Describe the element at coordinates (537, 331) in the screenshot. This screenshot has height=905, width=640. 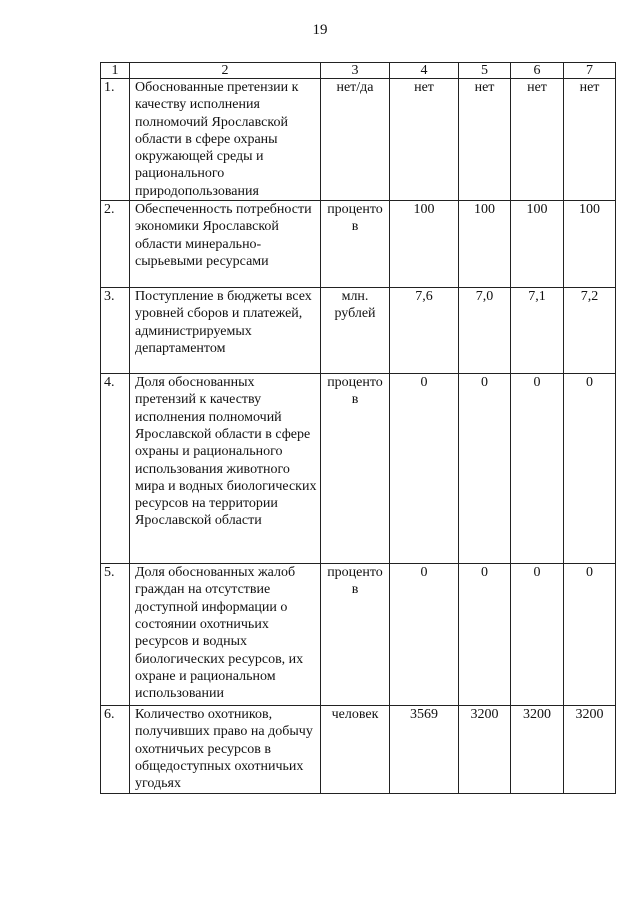
I see `value-cell: 7,1` at that location.